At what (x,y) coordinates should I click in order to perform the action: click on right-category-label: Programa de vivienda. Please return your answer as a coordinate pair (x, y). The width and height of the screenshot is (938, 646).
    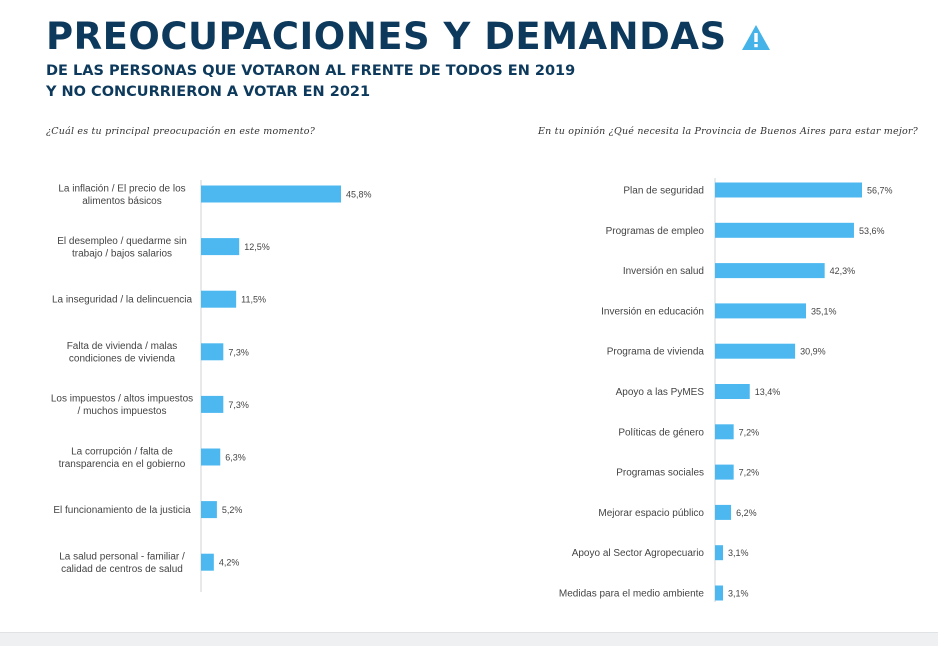
    Looking at the image, I should click on (656, 352).